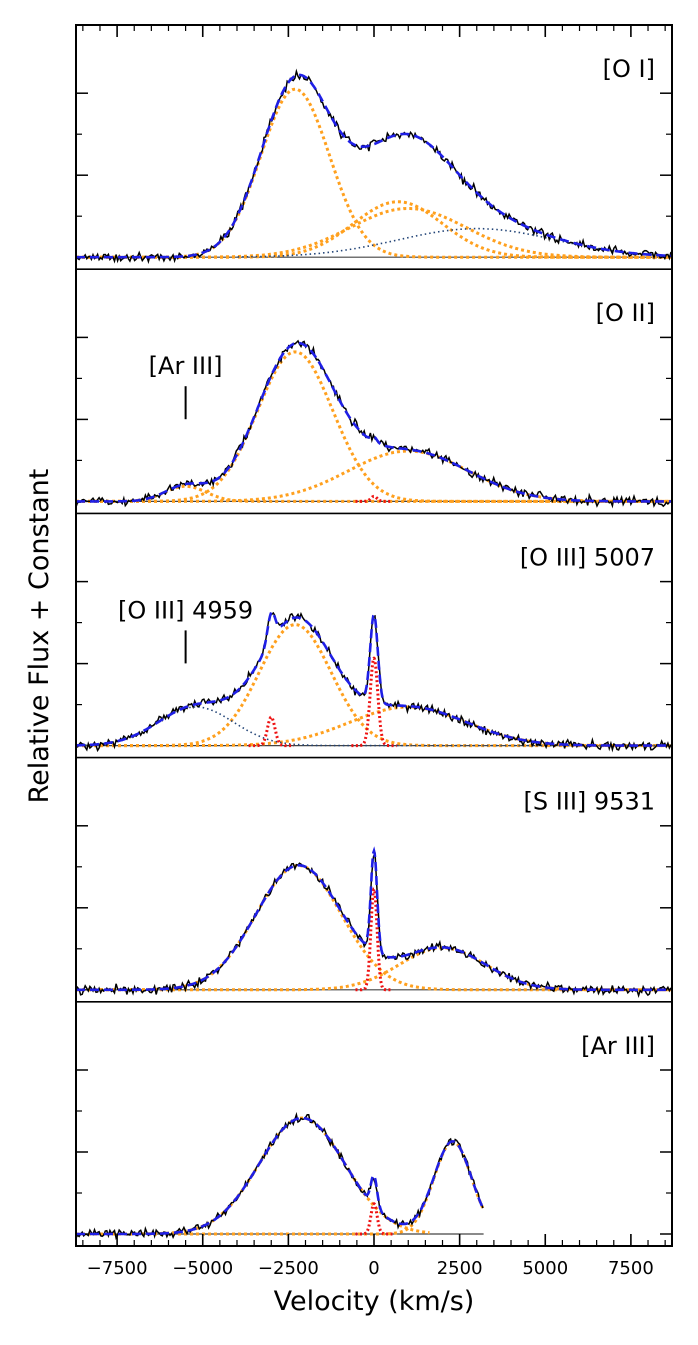 This screenshot has height=1345, width=698. Describe the element at coordinates (545, 1268) in the screenshot. I see `x-tick-label: 5000` at that location.